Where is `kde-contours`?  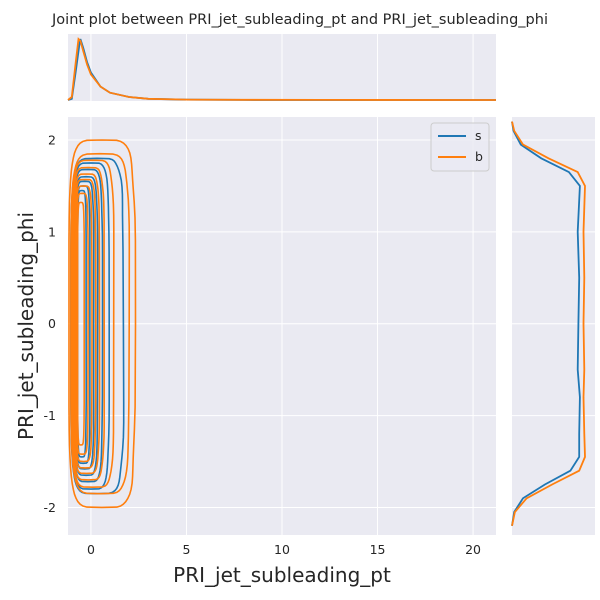
kde-contours is located at coordinates (102, 324).